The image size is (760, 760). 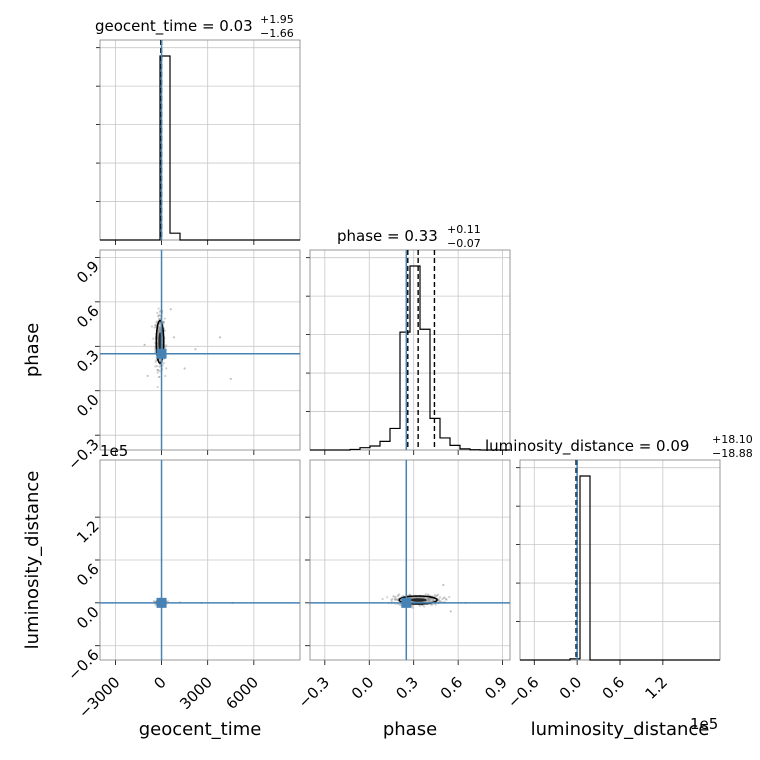 I want to click on panel-luminosity-distance-vs-phase: −0.3 0.0 0.3 0.6 0.9, so click(x=403, y=585).